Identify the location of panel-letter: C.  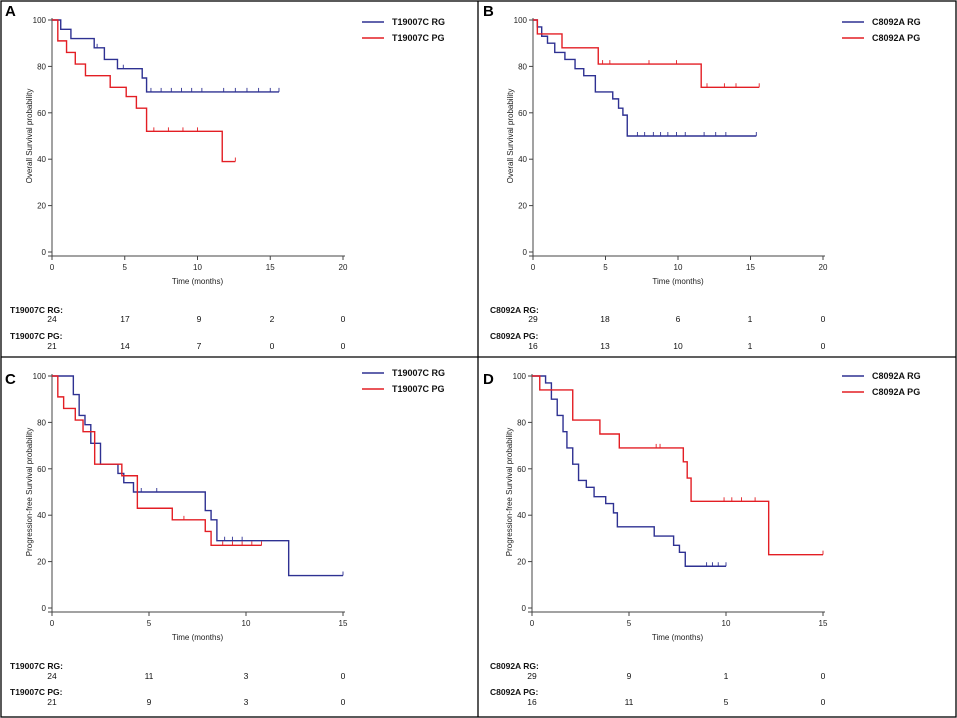
(10, 379).